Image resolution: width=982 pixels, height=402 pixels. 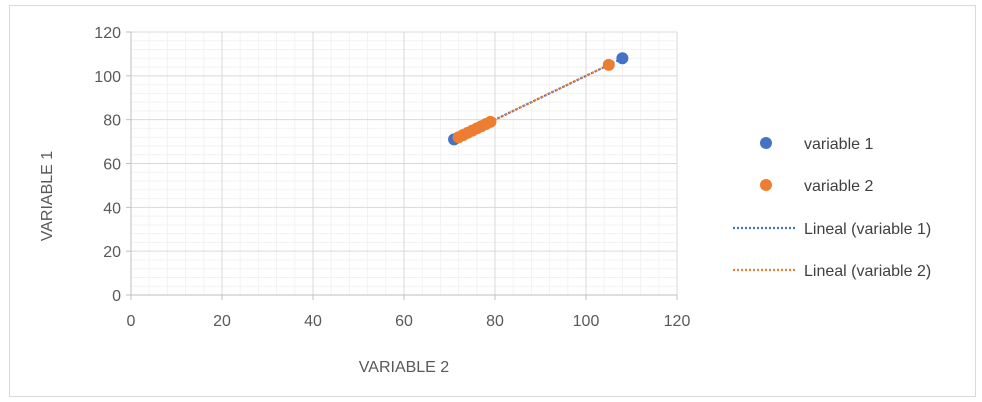 I want to click on legend-label-1: variable 1, so click(x=838, y=144).